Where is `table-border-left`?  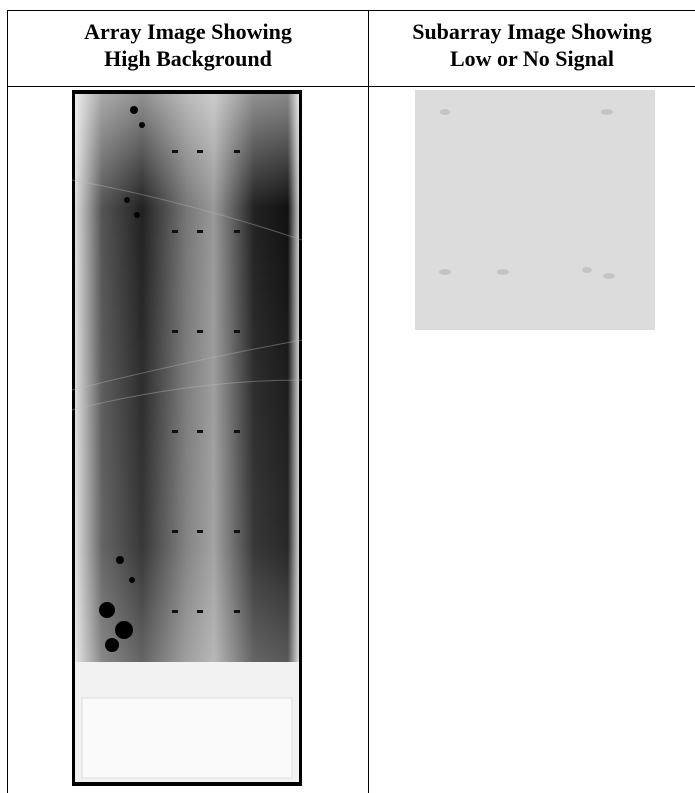
table-border-left is located at coordinates (7, 401).